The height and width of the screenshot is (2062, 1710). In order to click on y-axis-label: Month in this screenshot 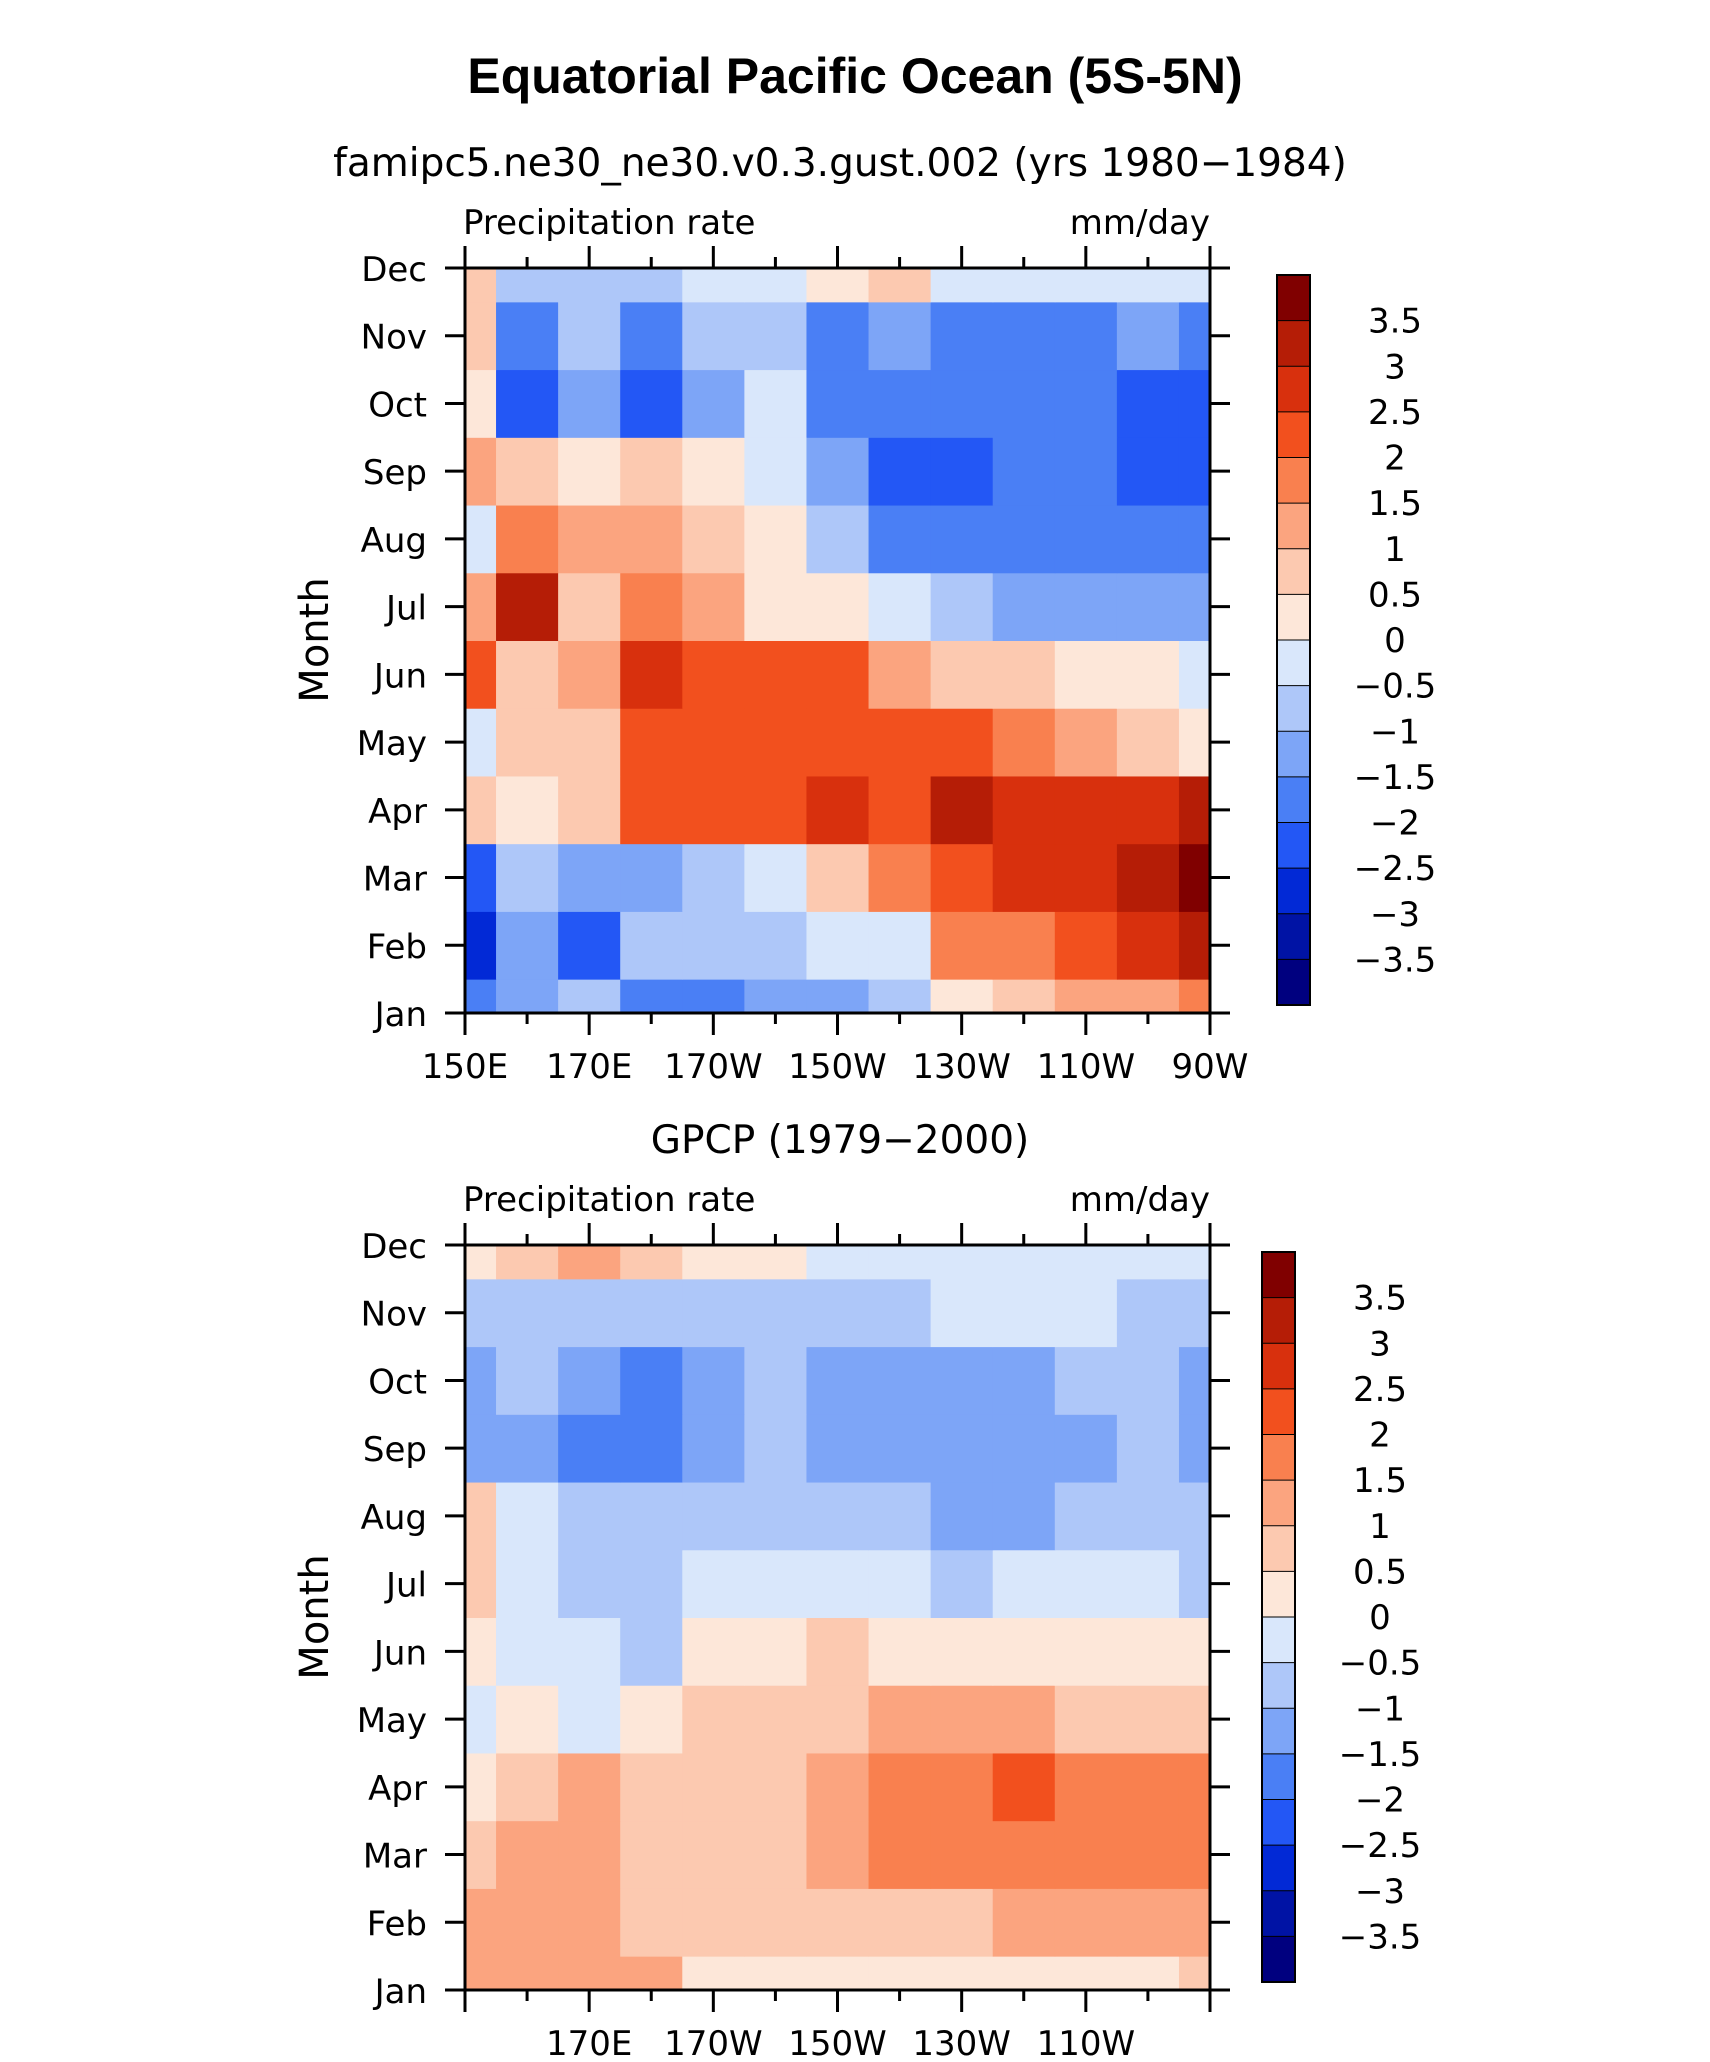, I will do `click(315, 639)`.